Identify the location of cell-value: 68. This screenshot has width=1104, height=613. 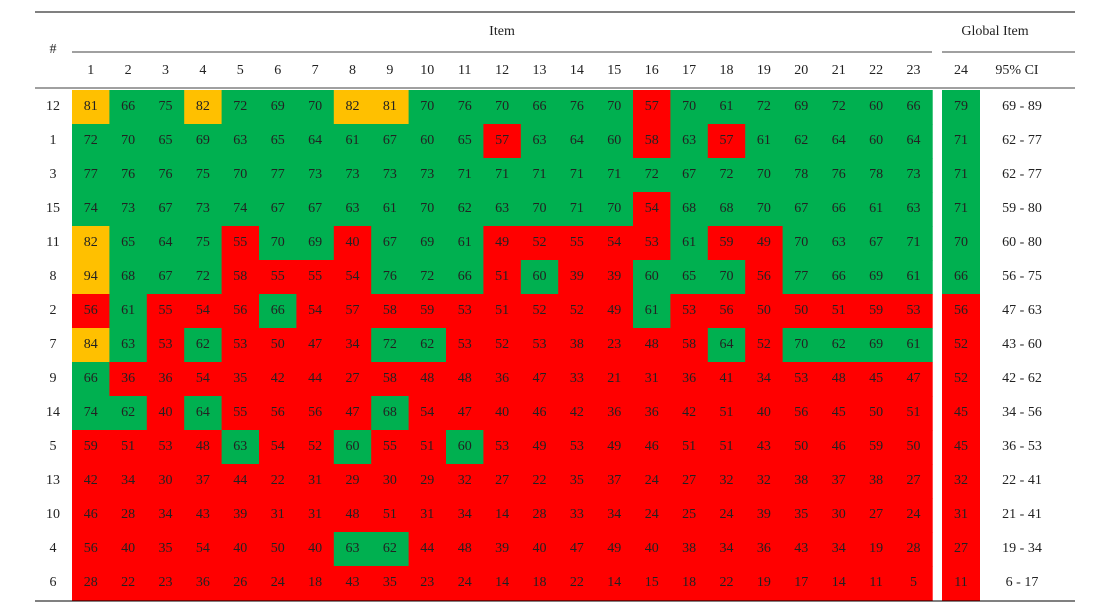
(727, 208).